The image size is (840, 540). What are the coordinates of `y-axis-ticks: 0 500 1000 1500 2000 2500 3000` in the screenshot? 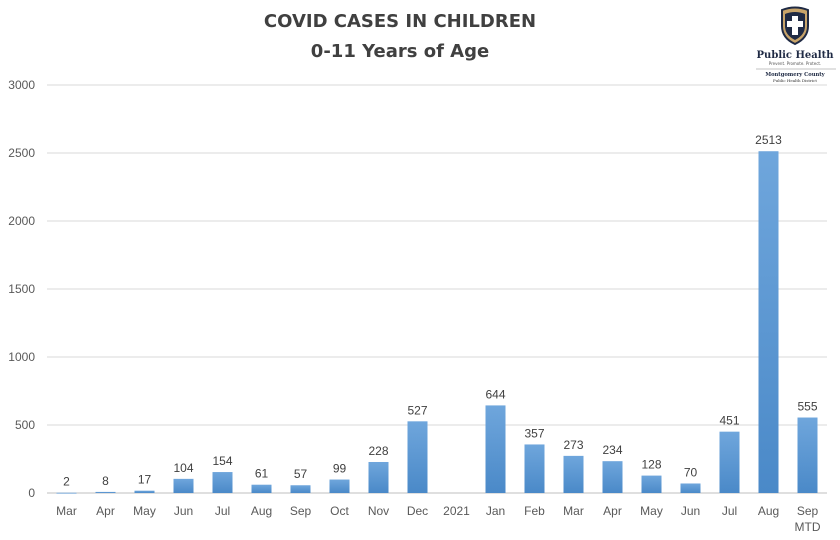 It's located at (21, 289).